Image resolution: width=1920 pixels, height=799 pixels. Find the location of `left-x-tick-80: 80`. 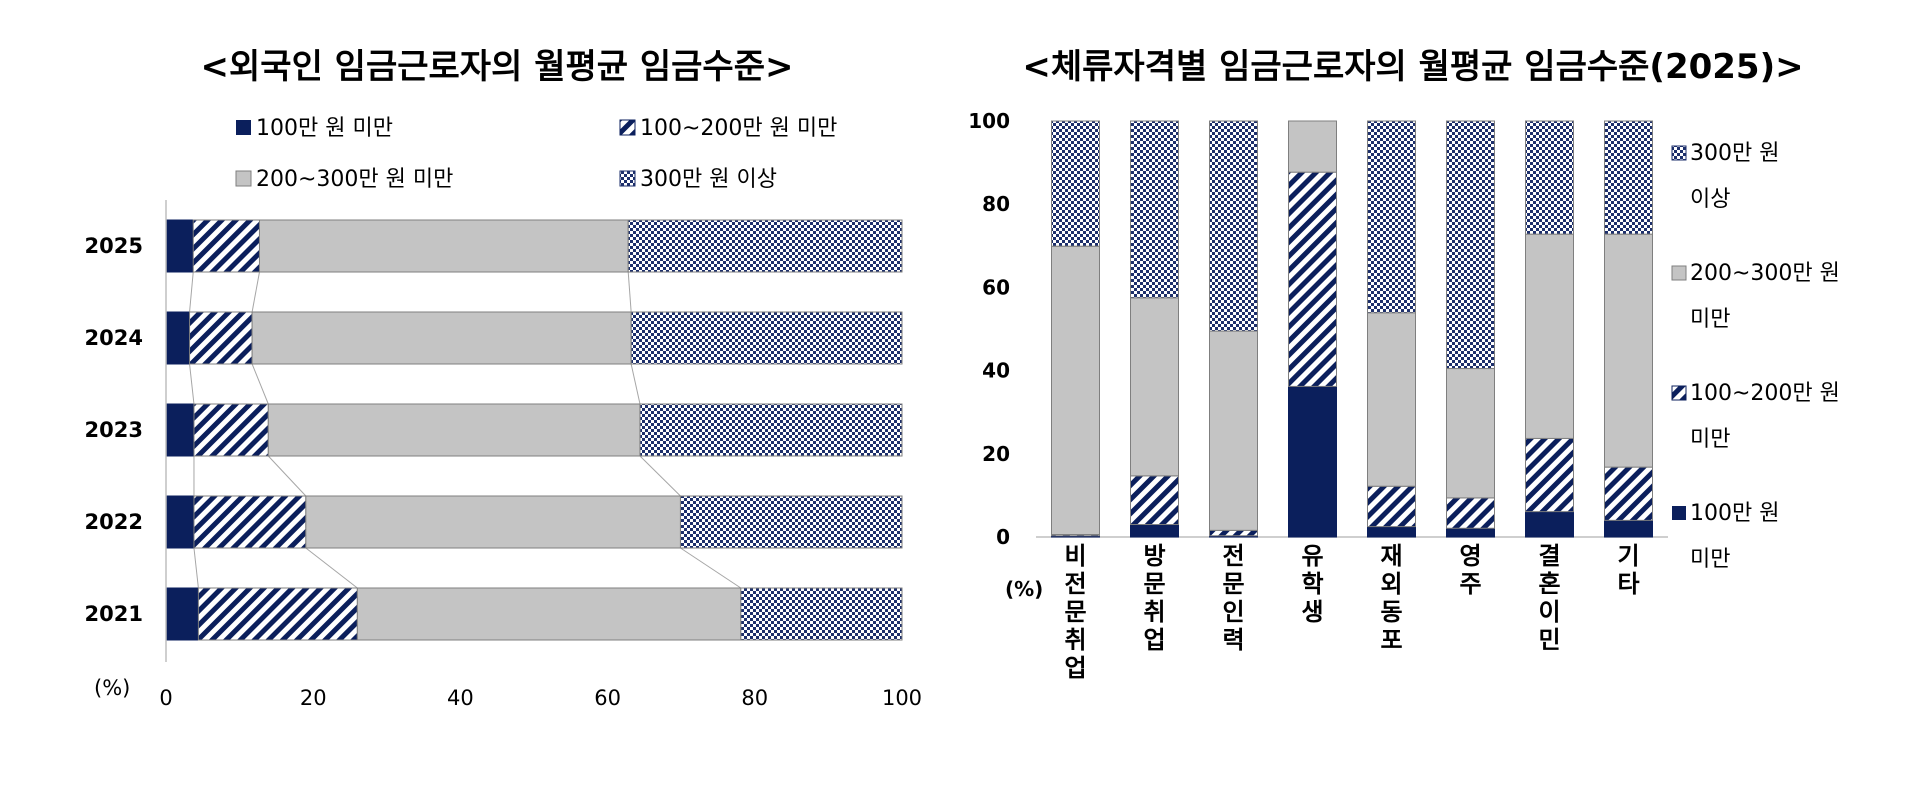

left-x-tick-80: 80 is located at coordinates (754, 698).